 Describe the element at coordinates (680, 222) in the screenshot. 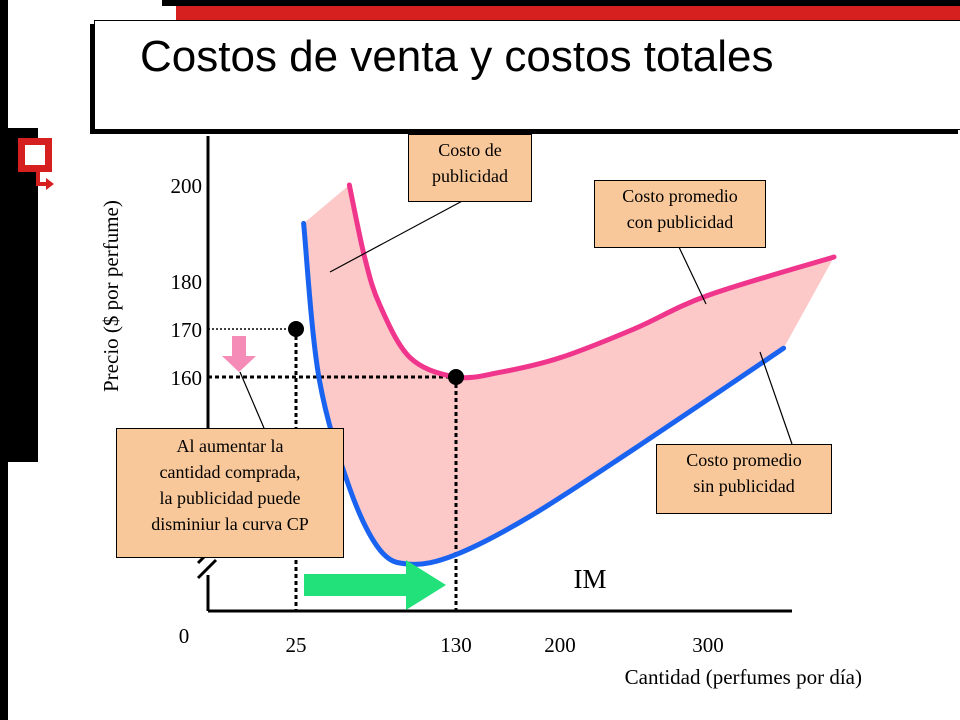

I see `callout-avg-with-ads-line: con publicidad` at that location.